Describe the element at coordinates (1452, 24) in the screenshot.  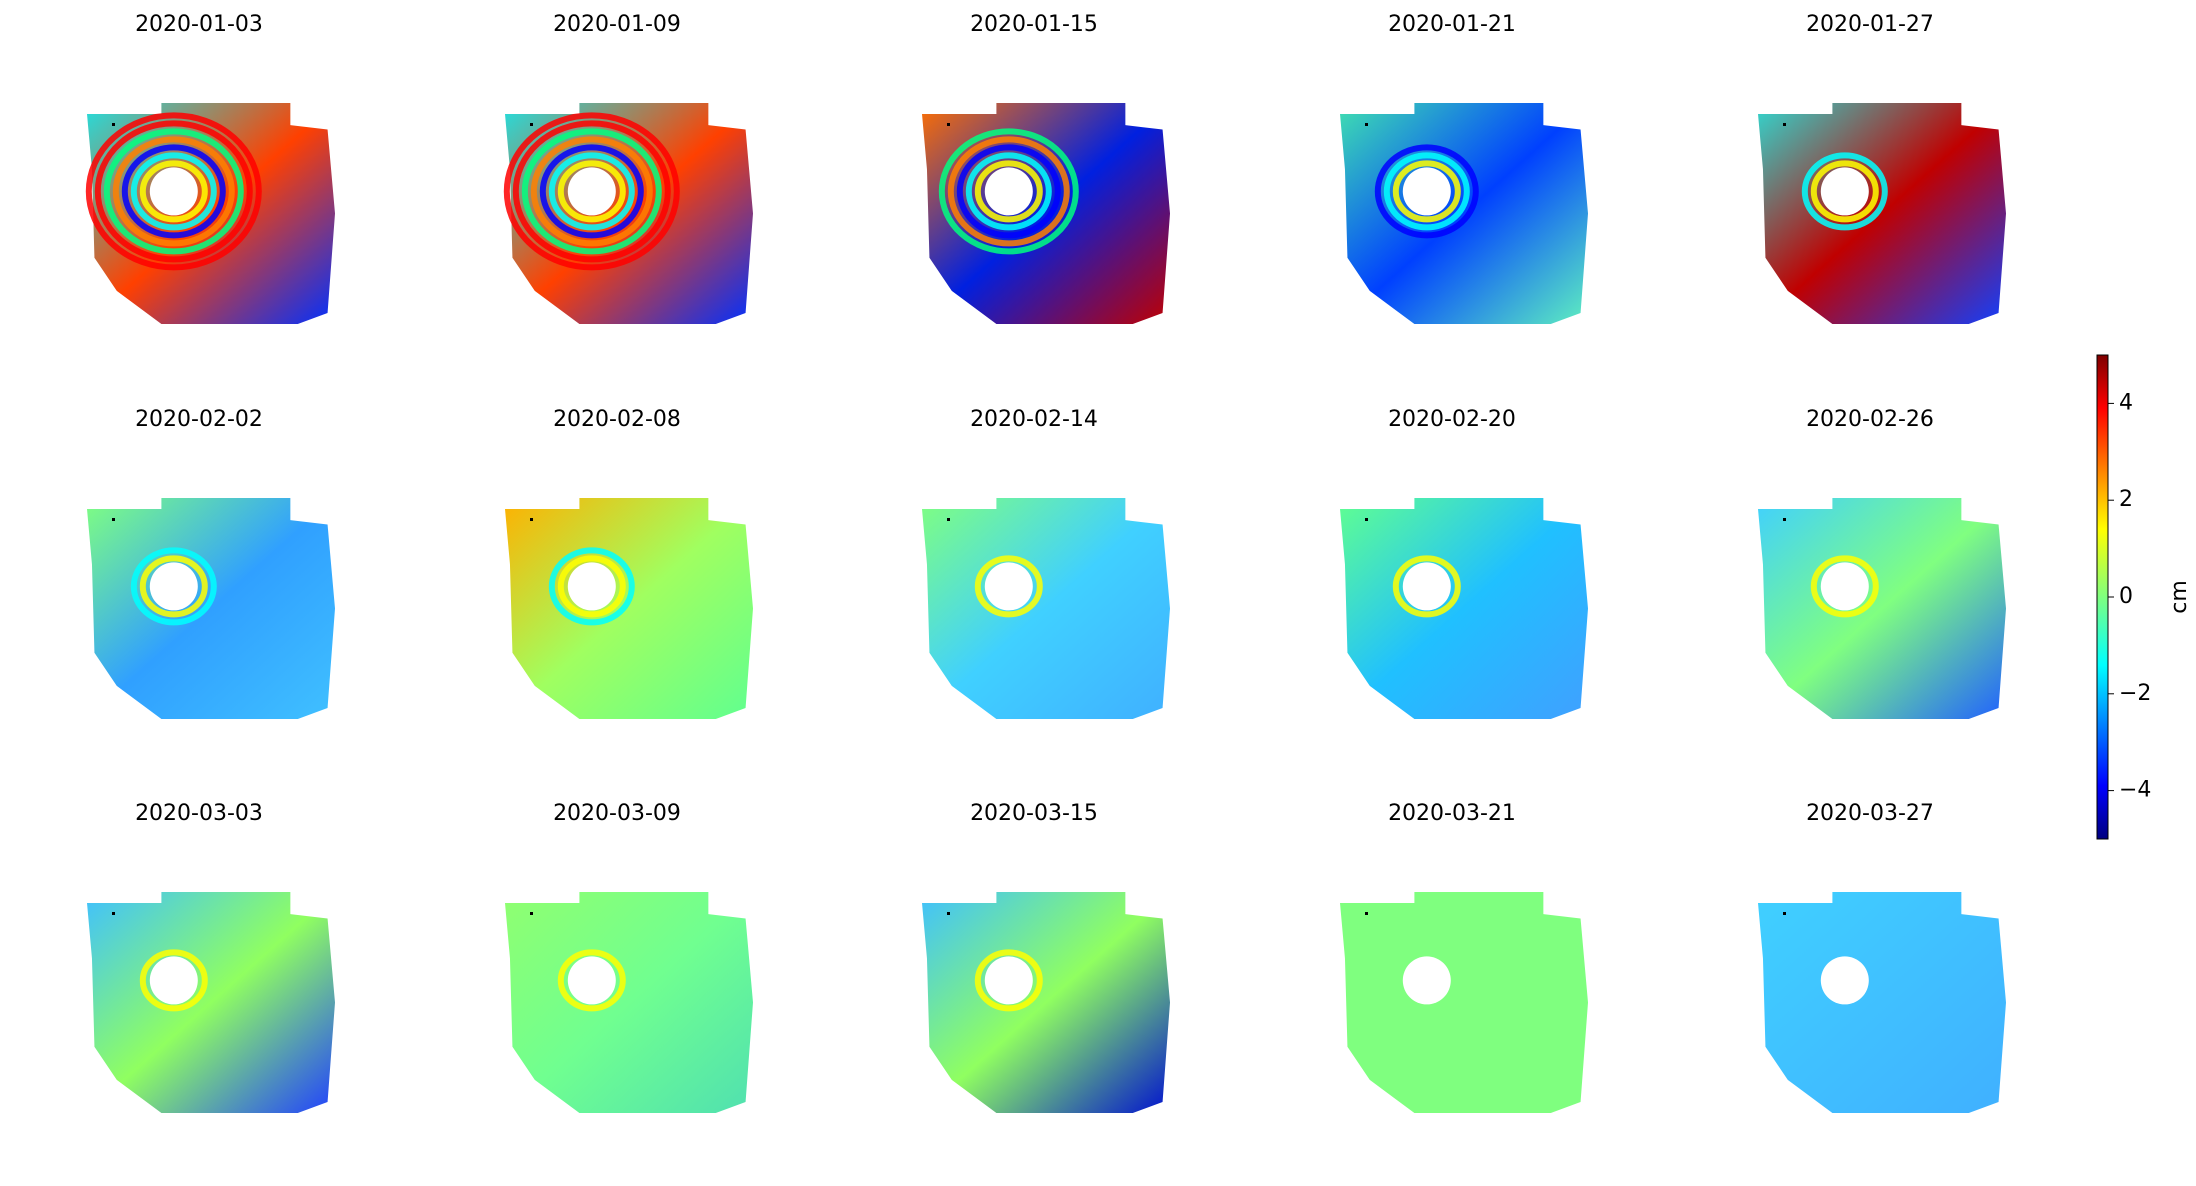
I see `panel-title: 2020-01-21` at that location.